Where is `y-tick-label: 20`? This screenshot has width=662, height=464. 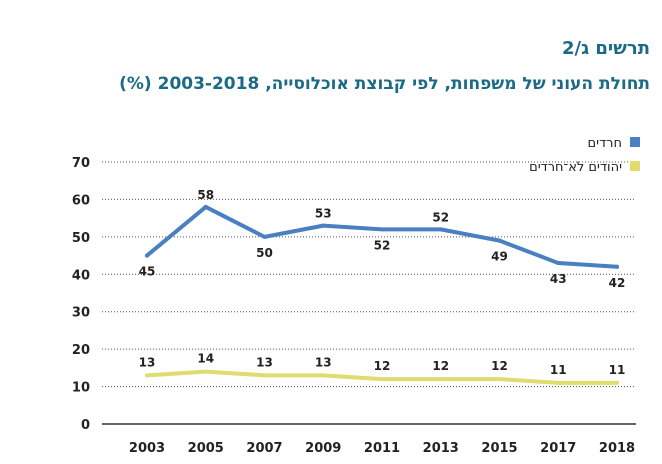
y-tick-label: 20 is located at coordinates (81, 350).